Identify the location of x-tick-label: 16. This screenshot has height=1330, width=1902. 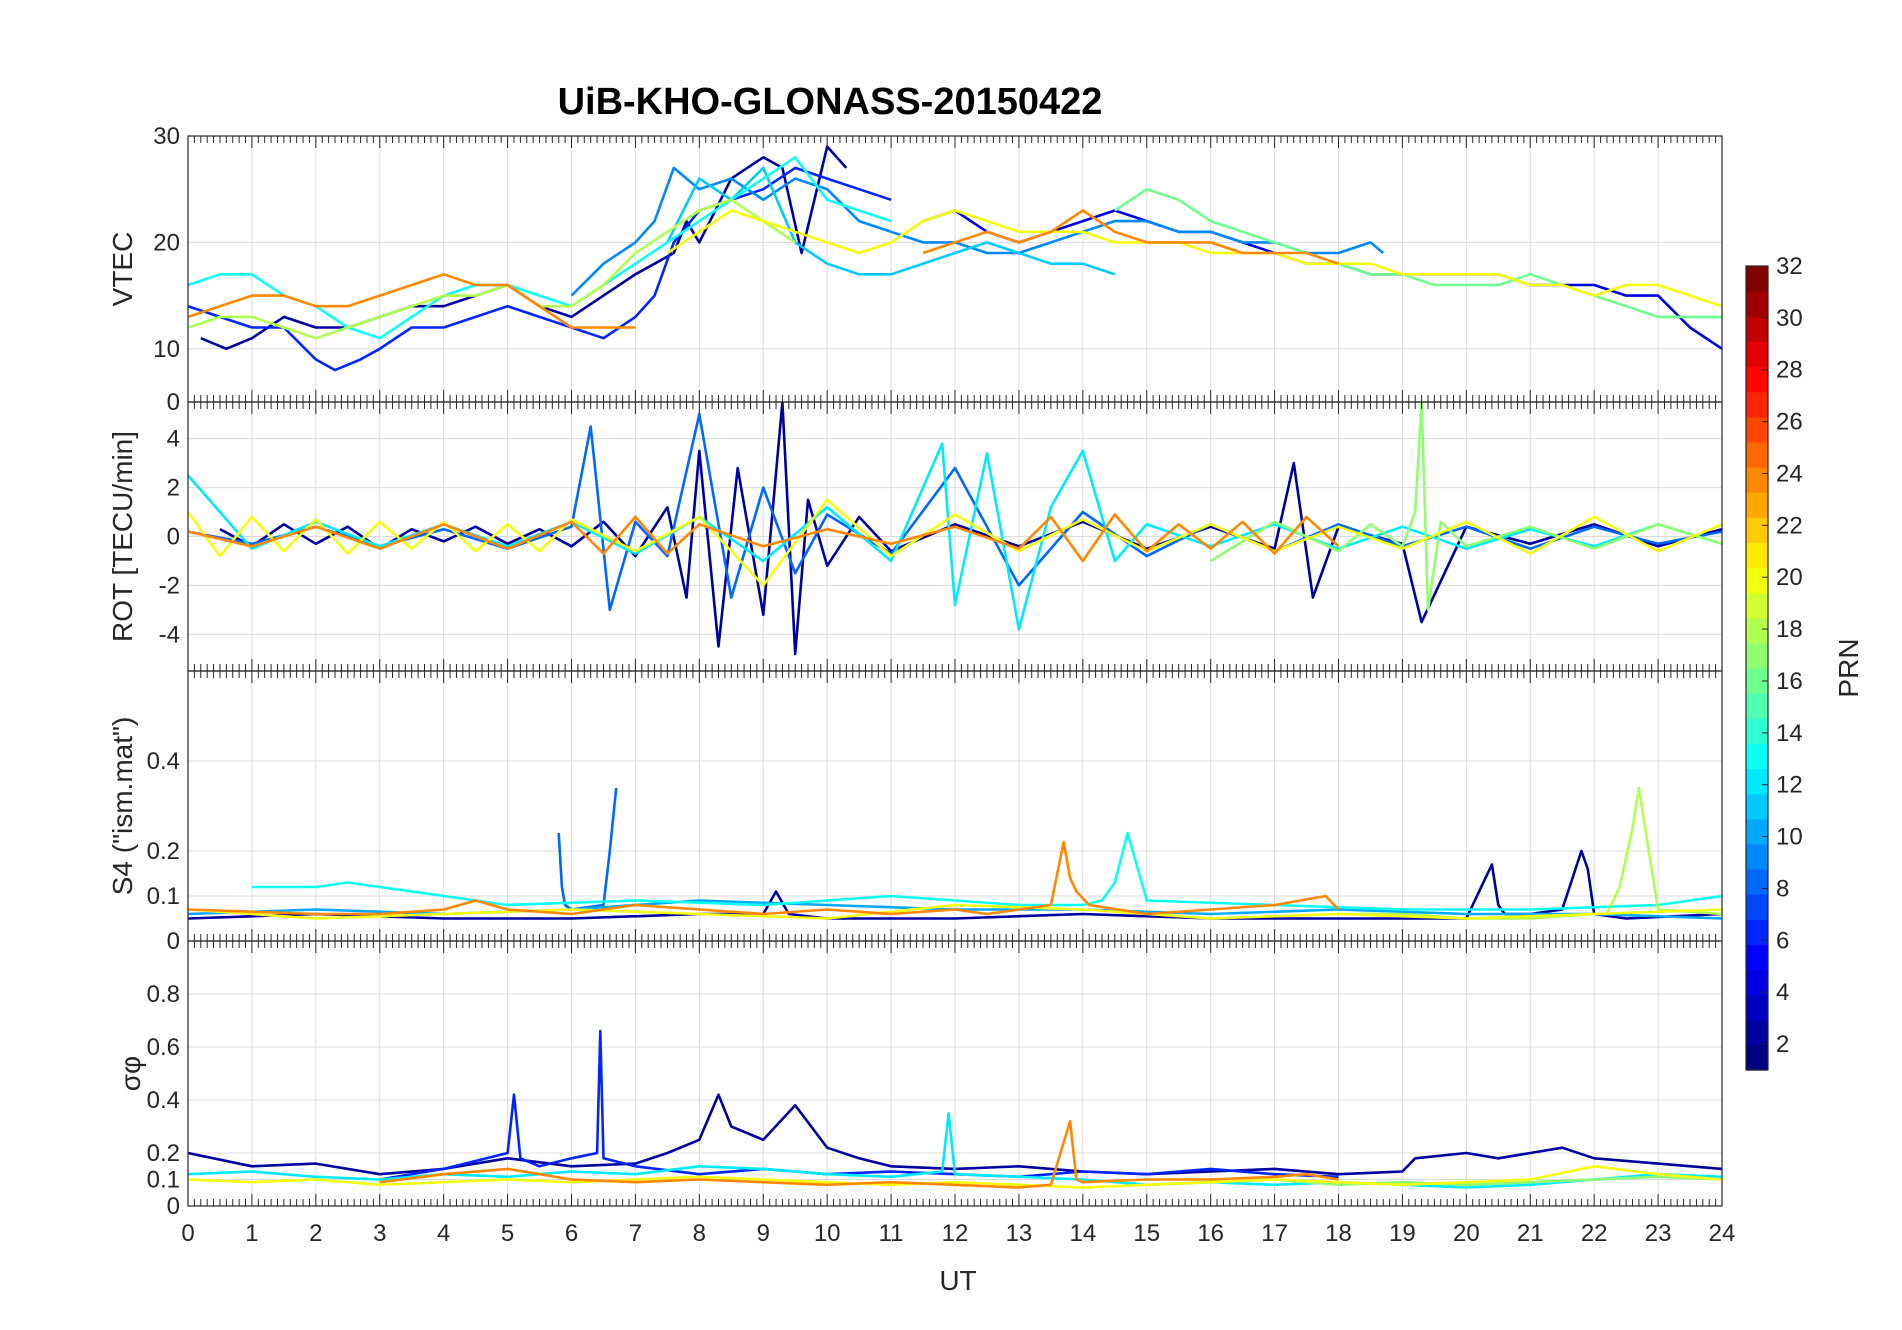
(1210, 1233).